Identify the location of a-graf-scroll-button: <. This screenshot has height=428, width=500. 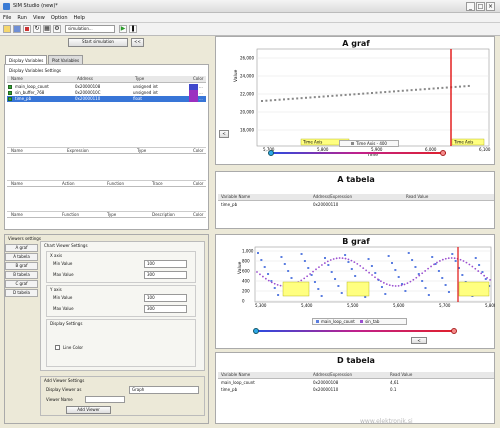
(224, 134).